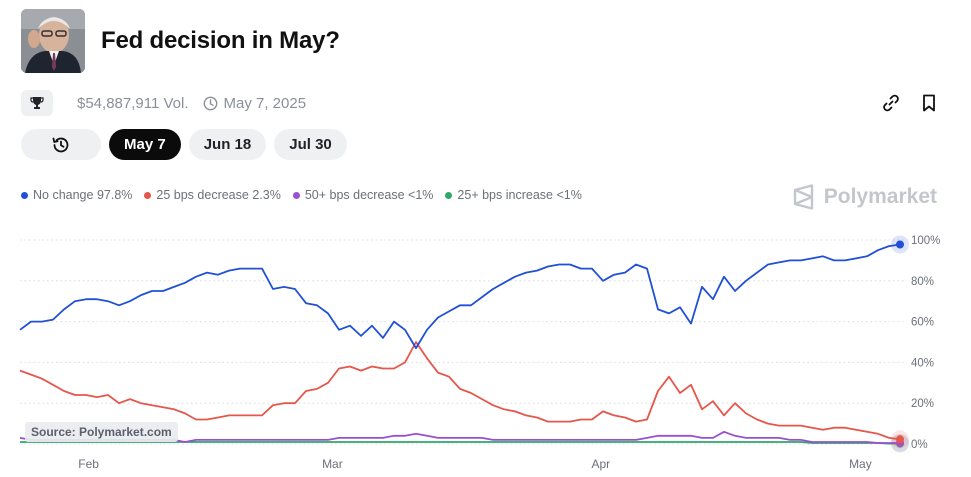 The image size is (971, 477). Describe the element at coordinates (925, 241) in the screenshot. I see `y-tick-label: 100%` at that location.